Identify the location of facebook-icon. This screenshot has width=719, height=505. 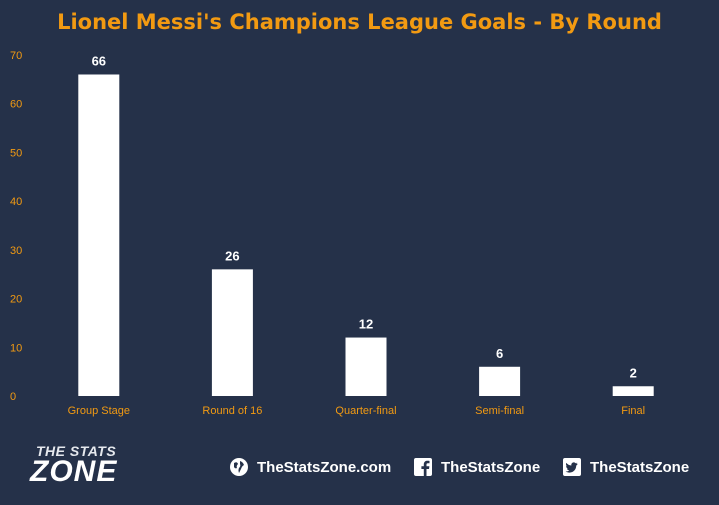
(423, 467).